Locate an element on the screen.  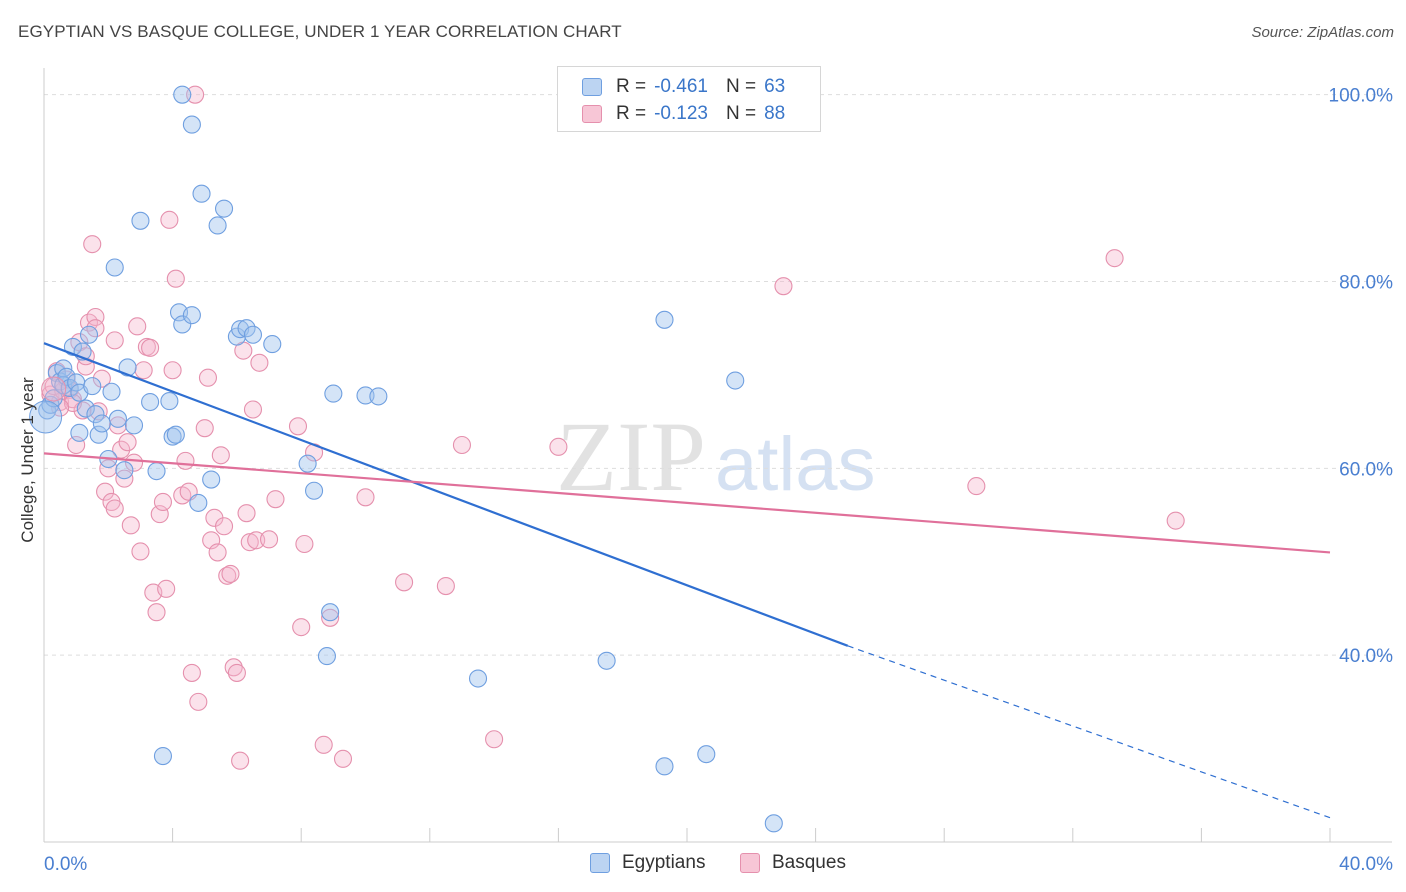
y-tick-label: 40.0% is located at coordinates (1366, 656).